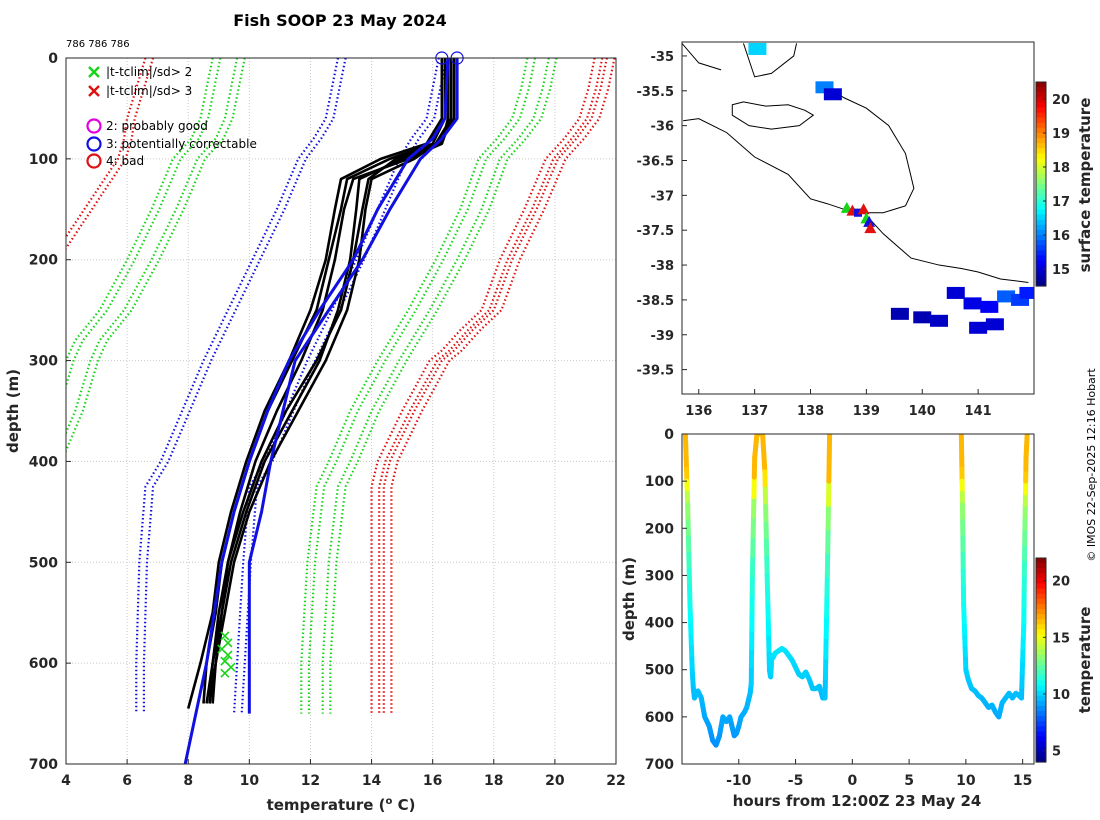 The height and width of the screenshot is (820, 1100). I want to click on section-y-tick-label: 500, so click(659, 671).